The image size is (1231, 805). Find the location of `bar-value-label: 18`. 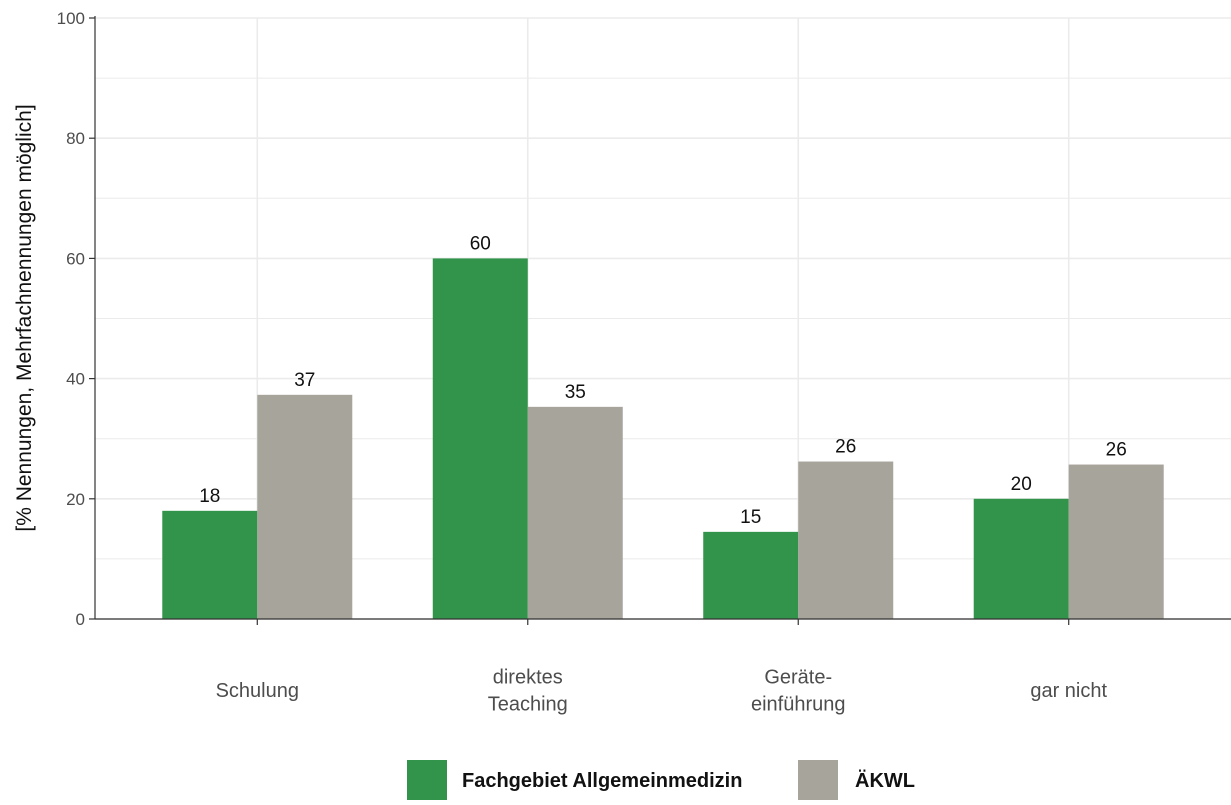

bar-value-label: 18 is located at coordinates (209, 496).